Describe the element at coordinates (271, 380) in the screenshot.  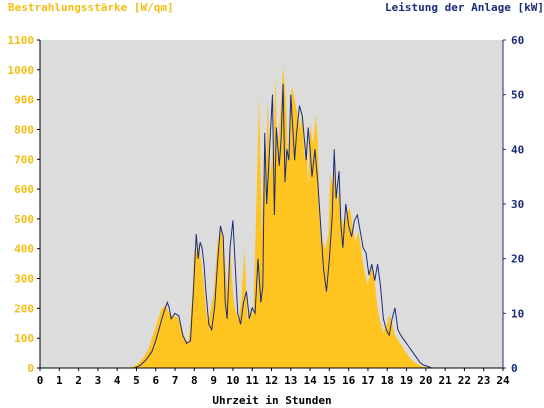
I see `x-tick-label: 12` at that location.